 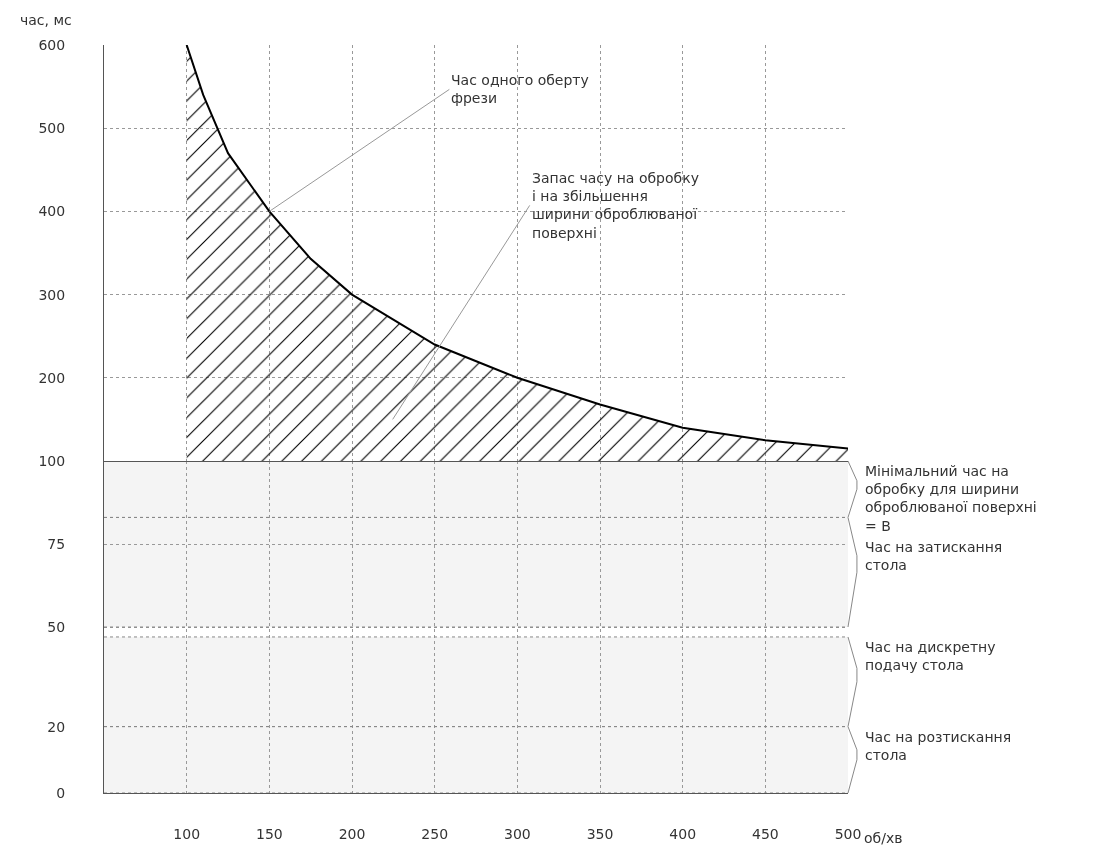 I want to click on x-tick-label: 450, so click(x=765, y=833).